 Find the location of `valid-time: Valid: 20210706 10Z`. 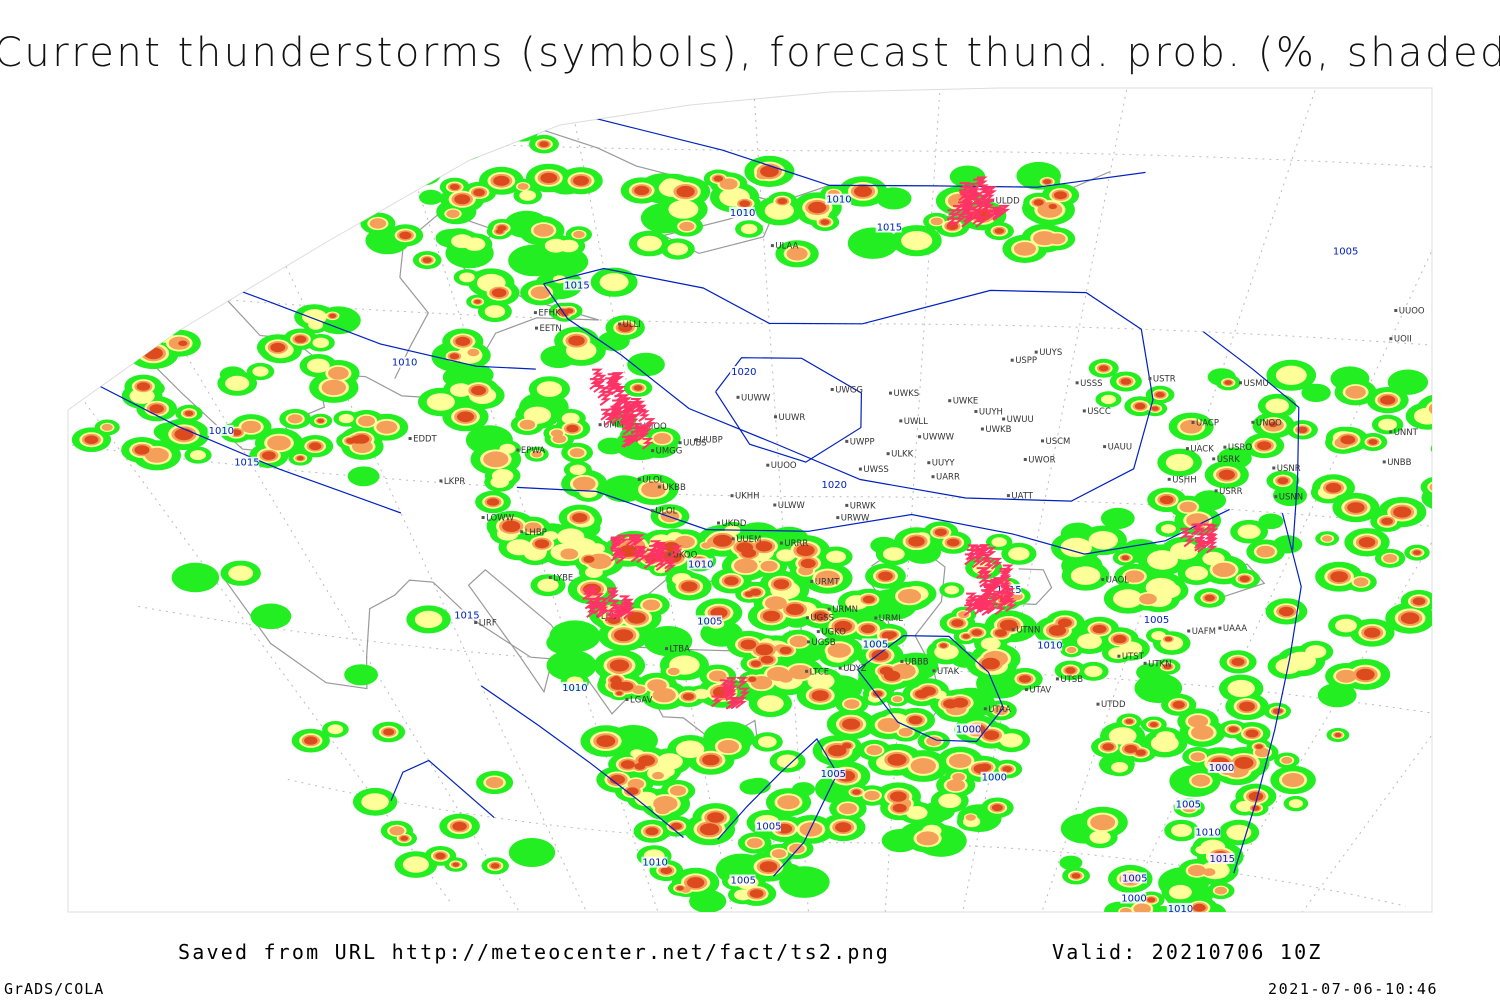

valid-time: Valid: 20210706 10Z is located at coordinates (1187, 952).